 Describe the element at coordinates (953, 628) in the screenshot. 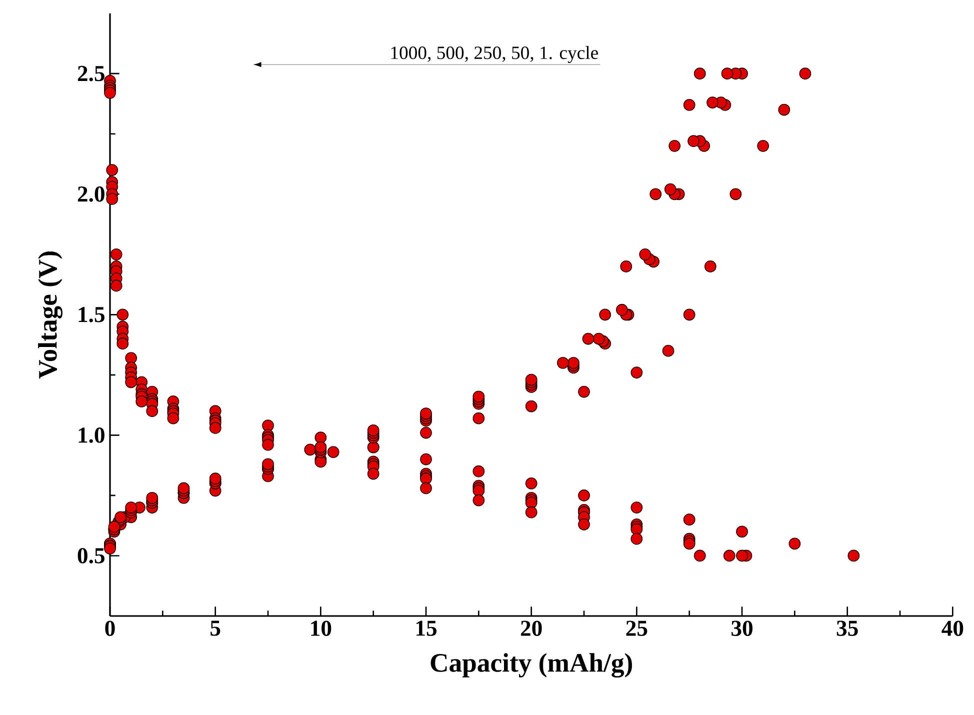

I see `x-tick-label: 40` at that location.